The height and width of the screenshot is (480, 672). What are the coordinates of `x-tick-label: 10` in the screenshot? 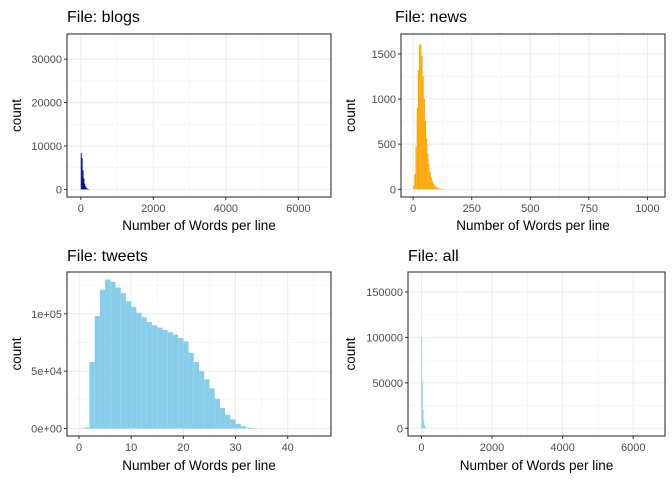 It's located at (131, 448).